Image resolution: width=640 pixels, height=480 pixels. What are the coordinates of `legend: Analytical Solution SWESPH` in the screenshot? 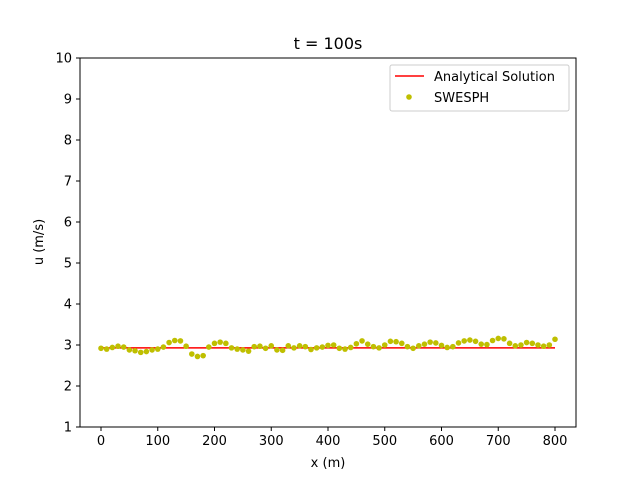 It's located at (479, 88).